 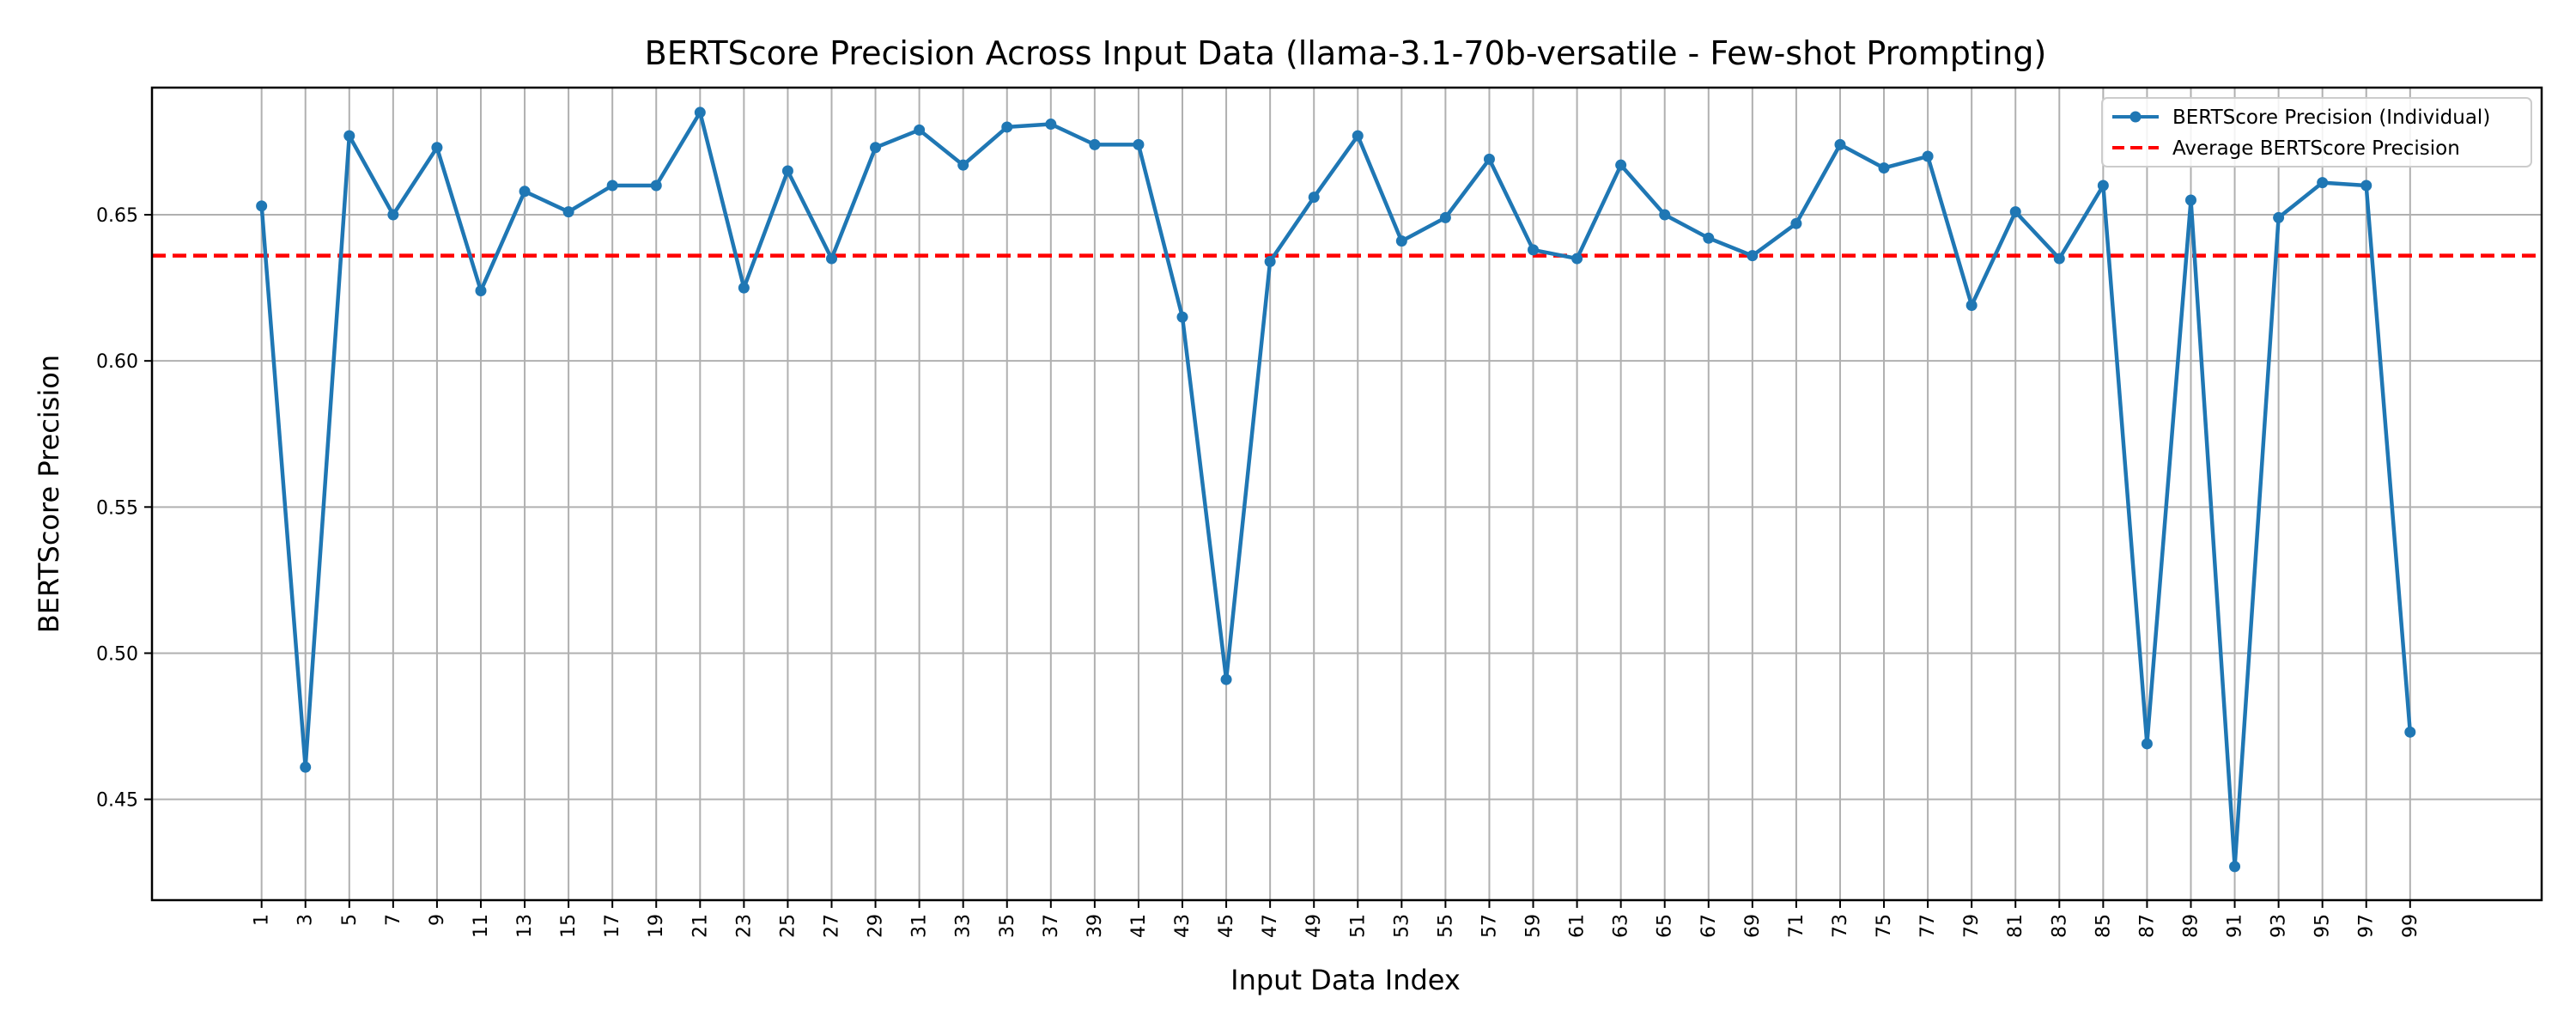 What do you see at coordinates (1226, 926) in the screenshot?
I see `x-tick-label: 45` at bounding box center [1226, 926].